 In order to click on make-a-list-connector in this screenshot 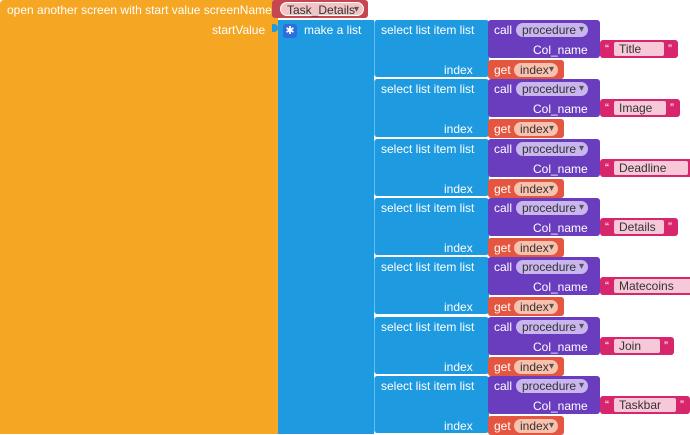, I will do `click(275, 28)`.